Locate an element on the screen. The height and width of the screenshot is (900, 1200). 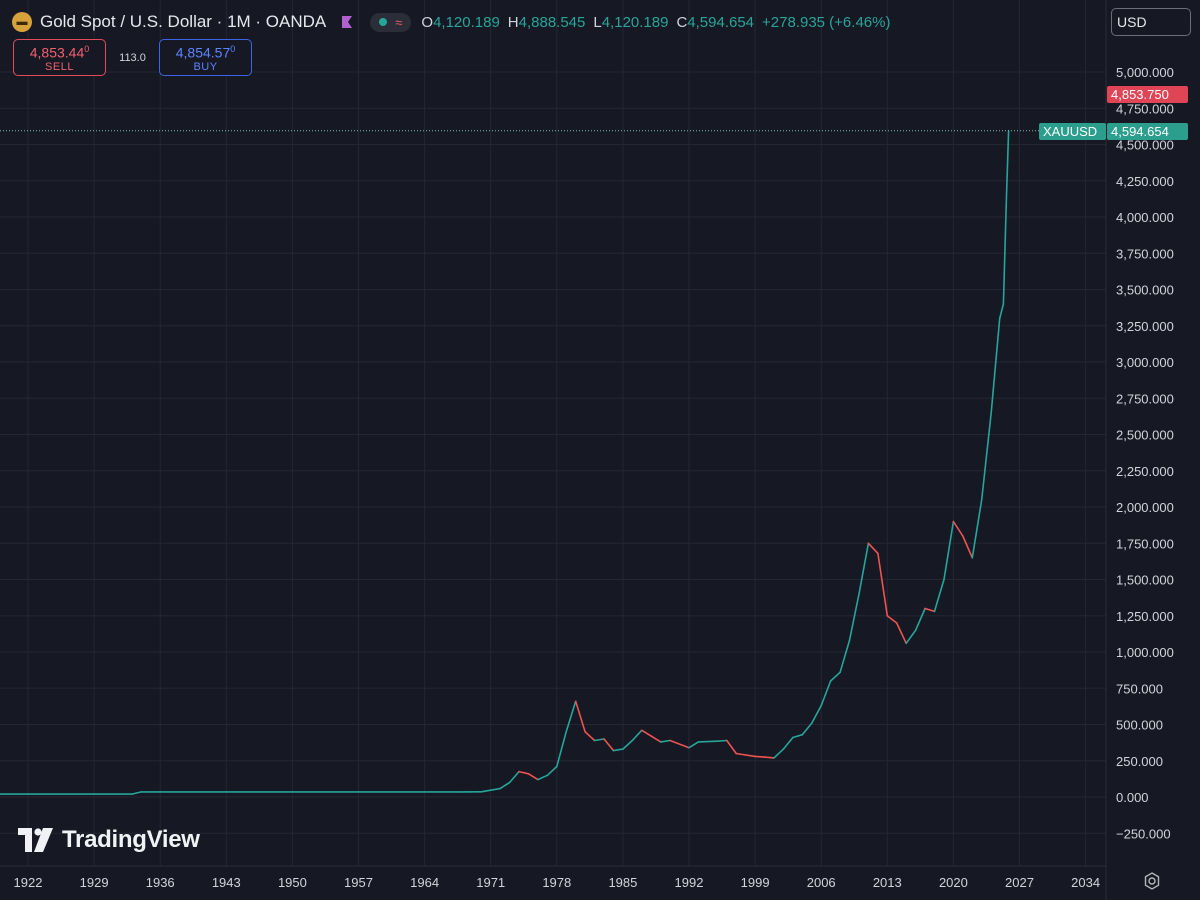
price-tick-label: 4,750.000 is located at coordinates (1145, 108).